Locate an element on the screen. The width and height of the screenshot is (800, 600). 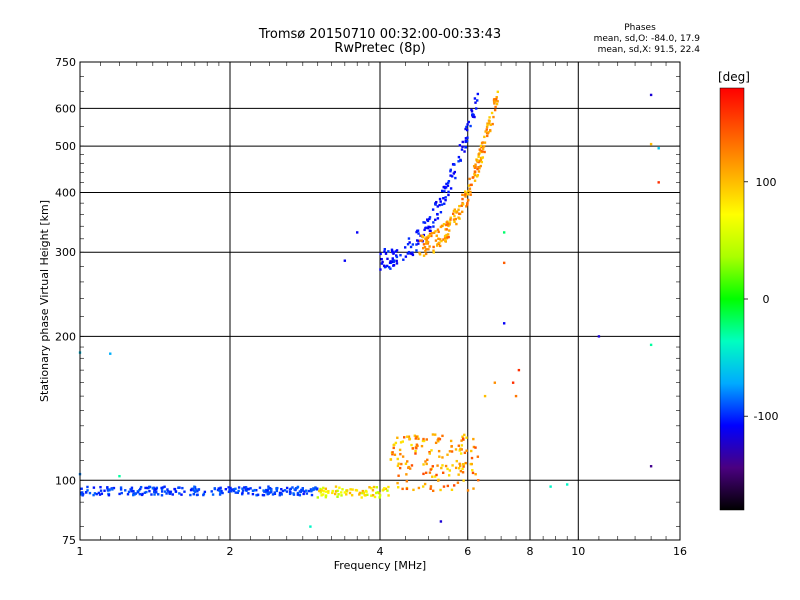
colorbar-tick-label: 0 is located at coordinates (766, 299).